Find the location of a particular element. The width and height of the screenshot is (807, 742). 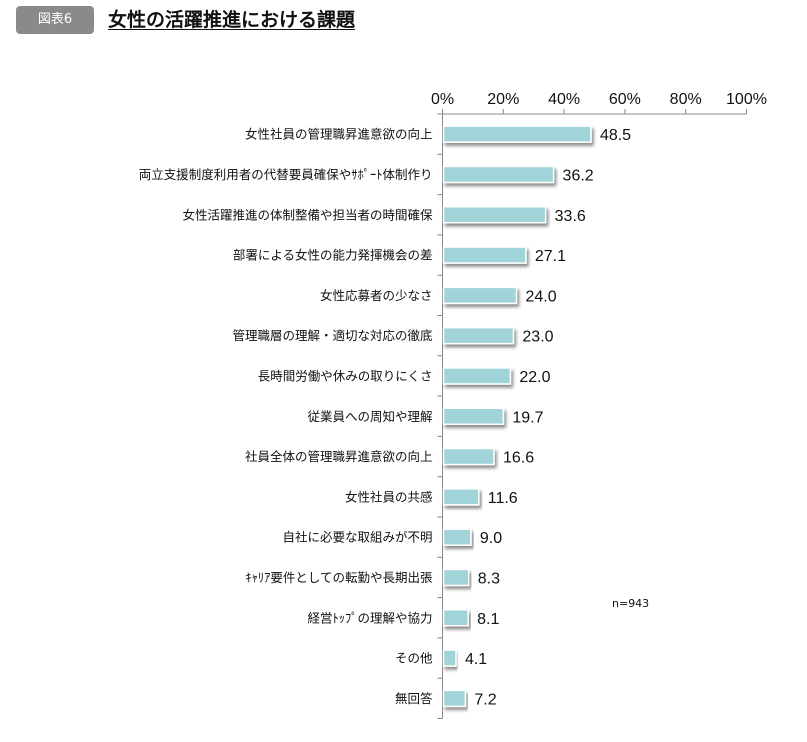

category-label: 女性社員の管理職昇進意欲の向上 is located at coordinates (339, 134).